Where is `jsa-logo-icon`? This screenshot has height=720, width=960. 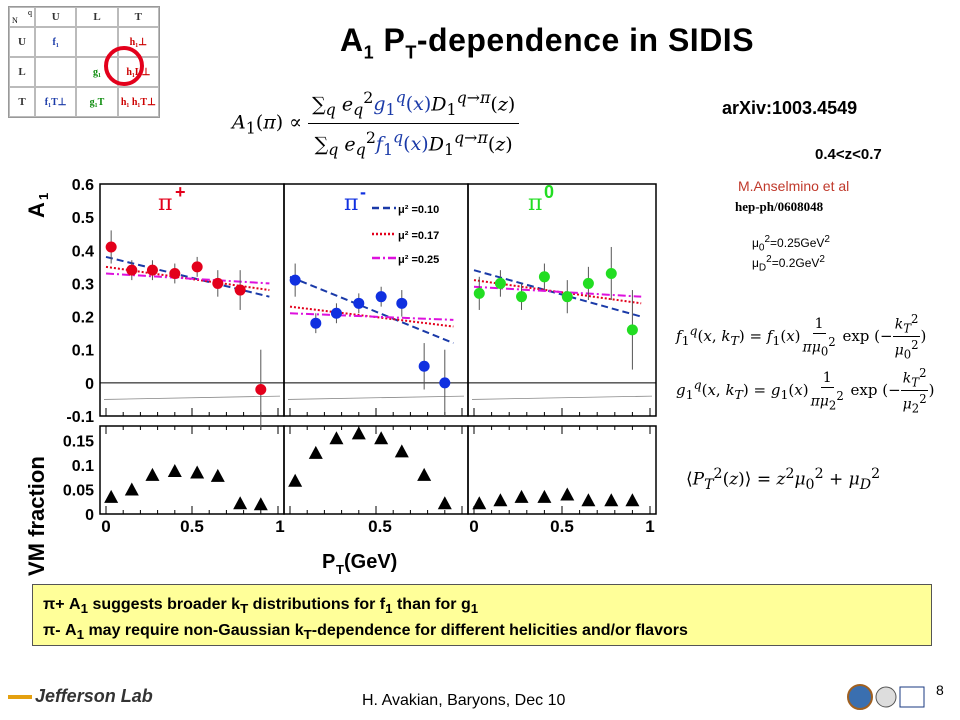
jsa-logo-icon is located at coordinates (912, 697).